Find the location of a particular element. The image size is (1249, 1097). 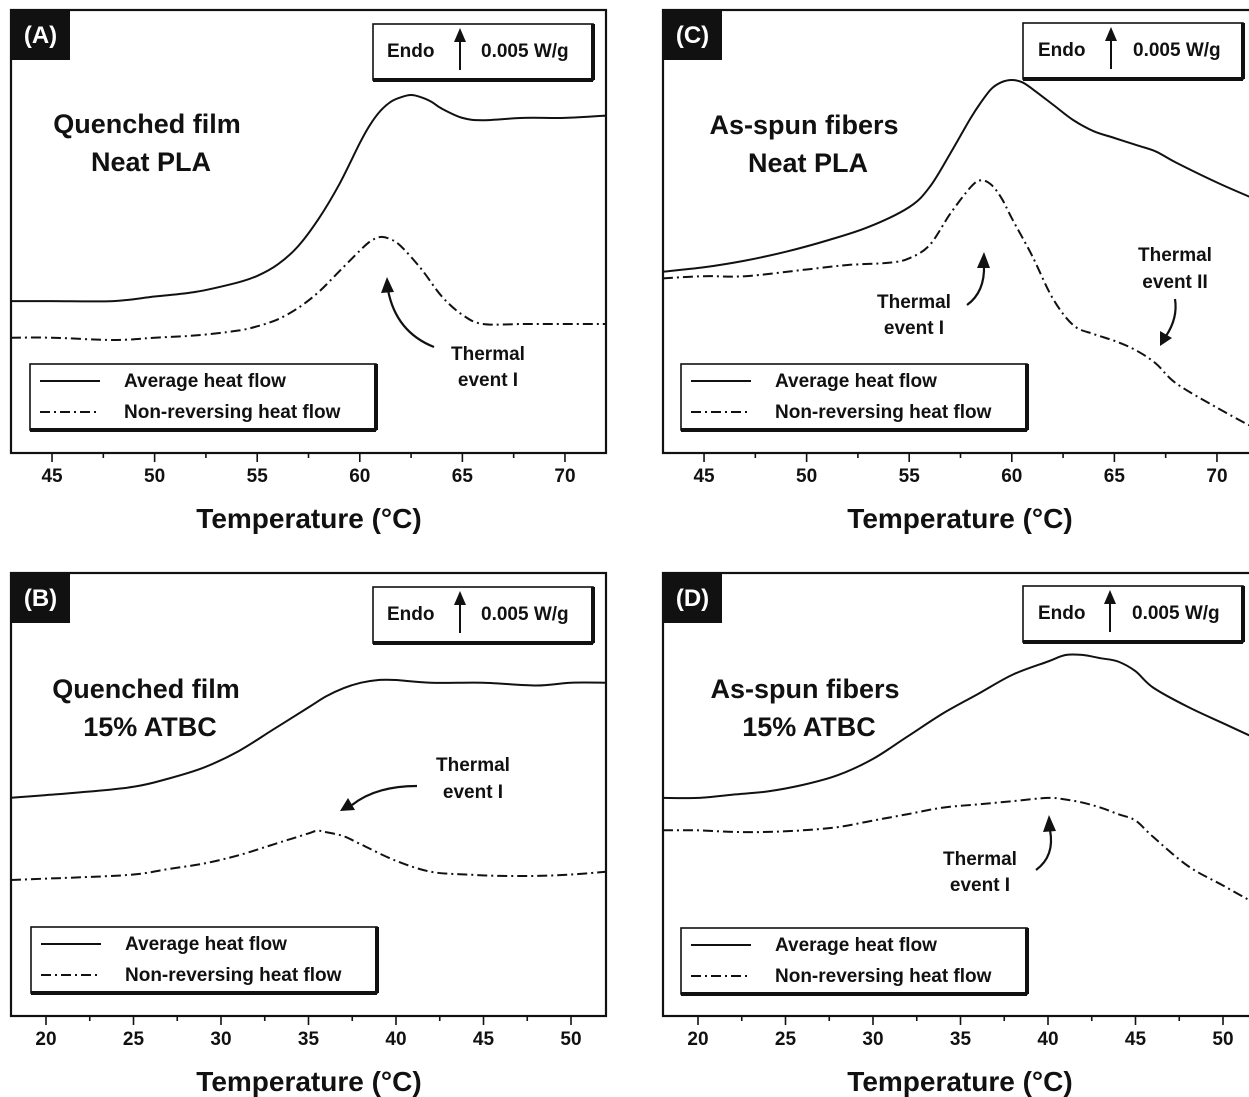

panel-title-line-1: As-spun fibers is located at coordinates (804, 689).